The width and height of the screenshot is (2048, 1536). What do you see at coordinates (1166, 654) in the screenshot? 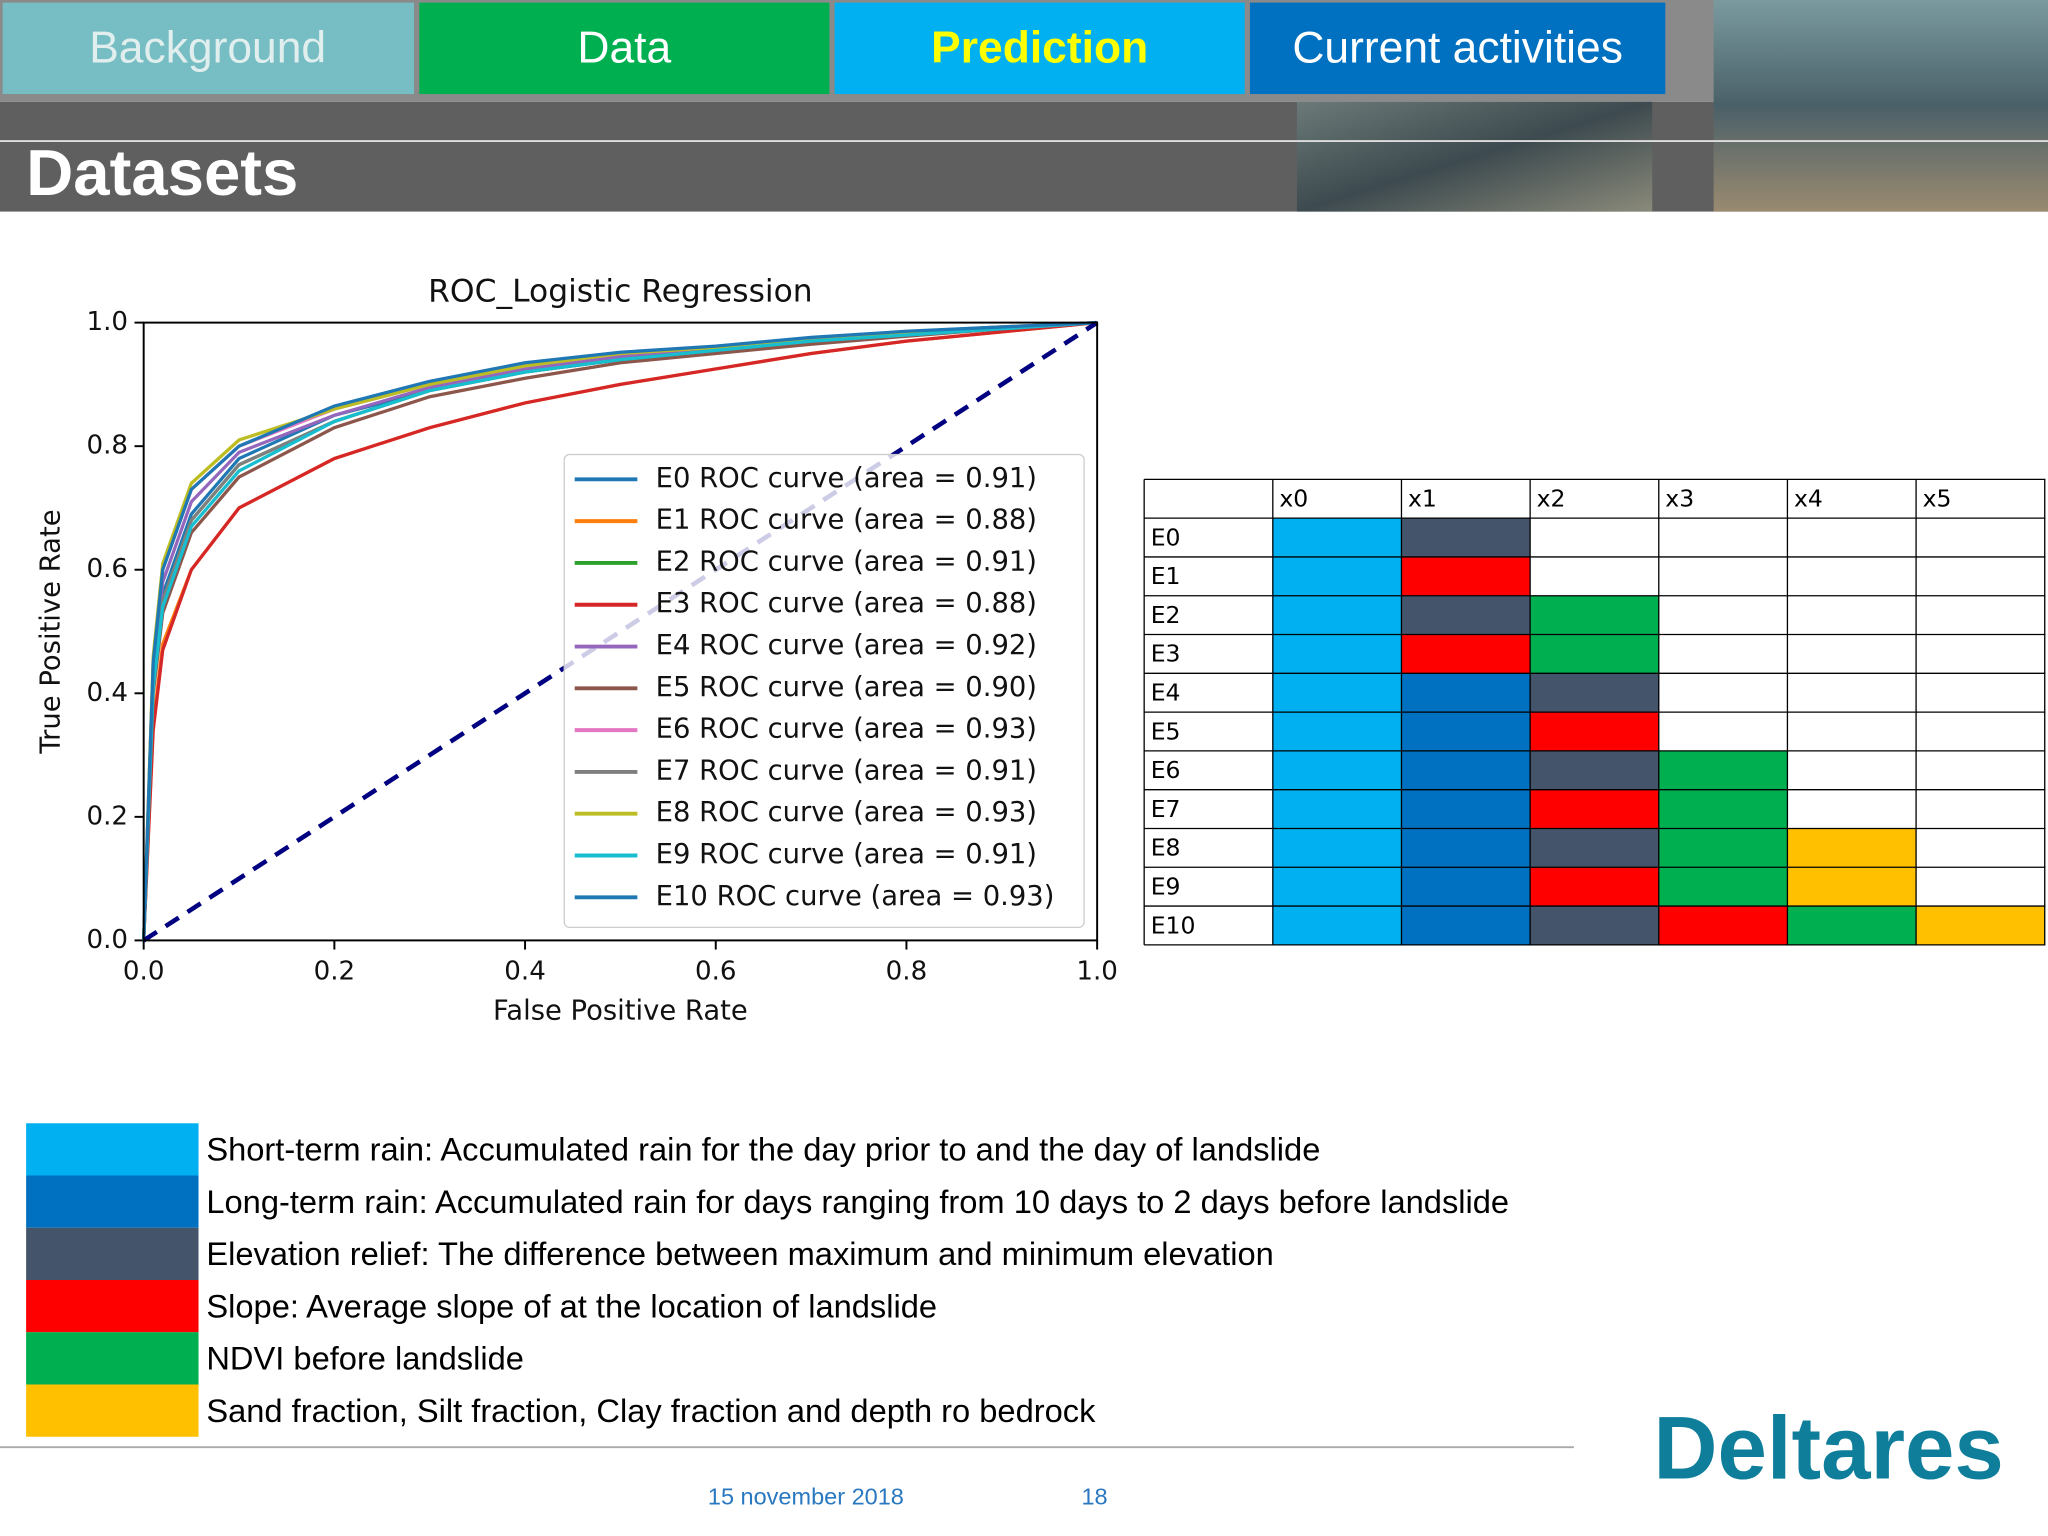
I see `row-label: E3` at bounding box center [1166, 654].